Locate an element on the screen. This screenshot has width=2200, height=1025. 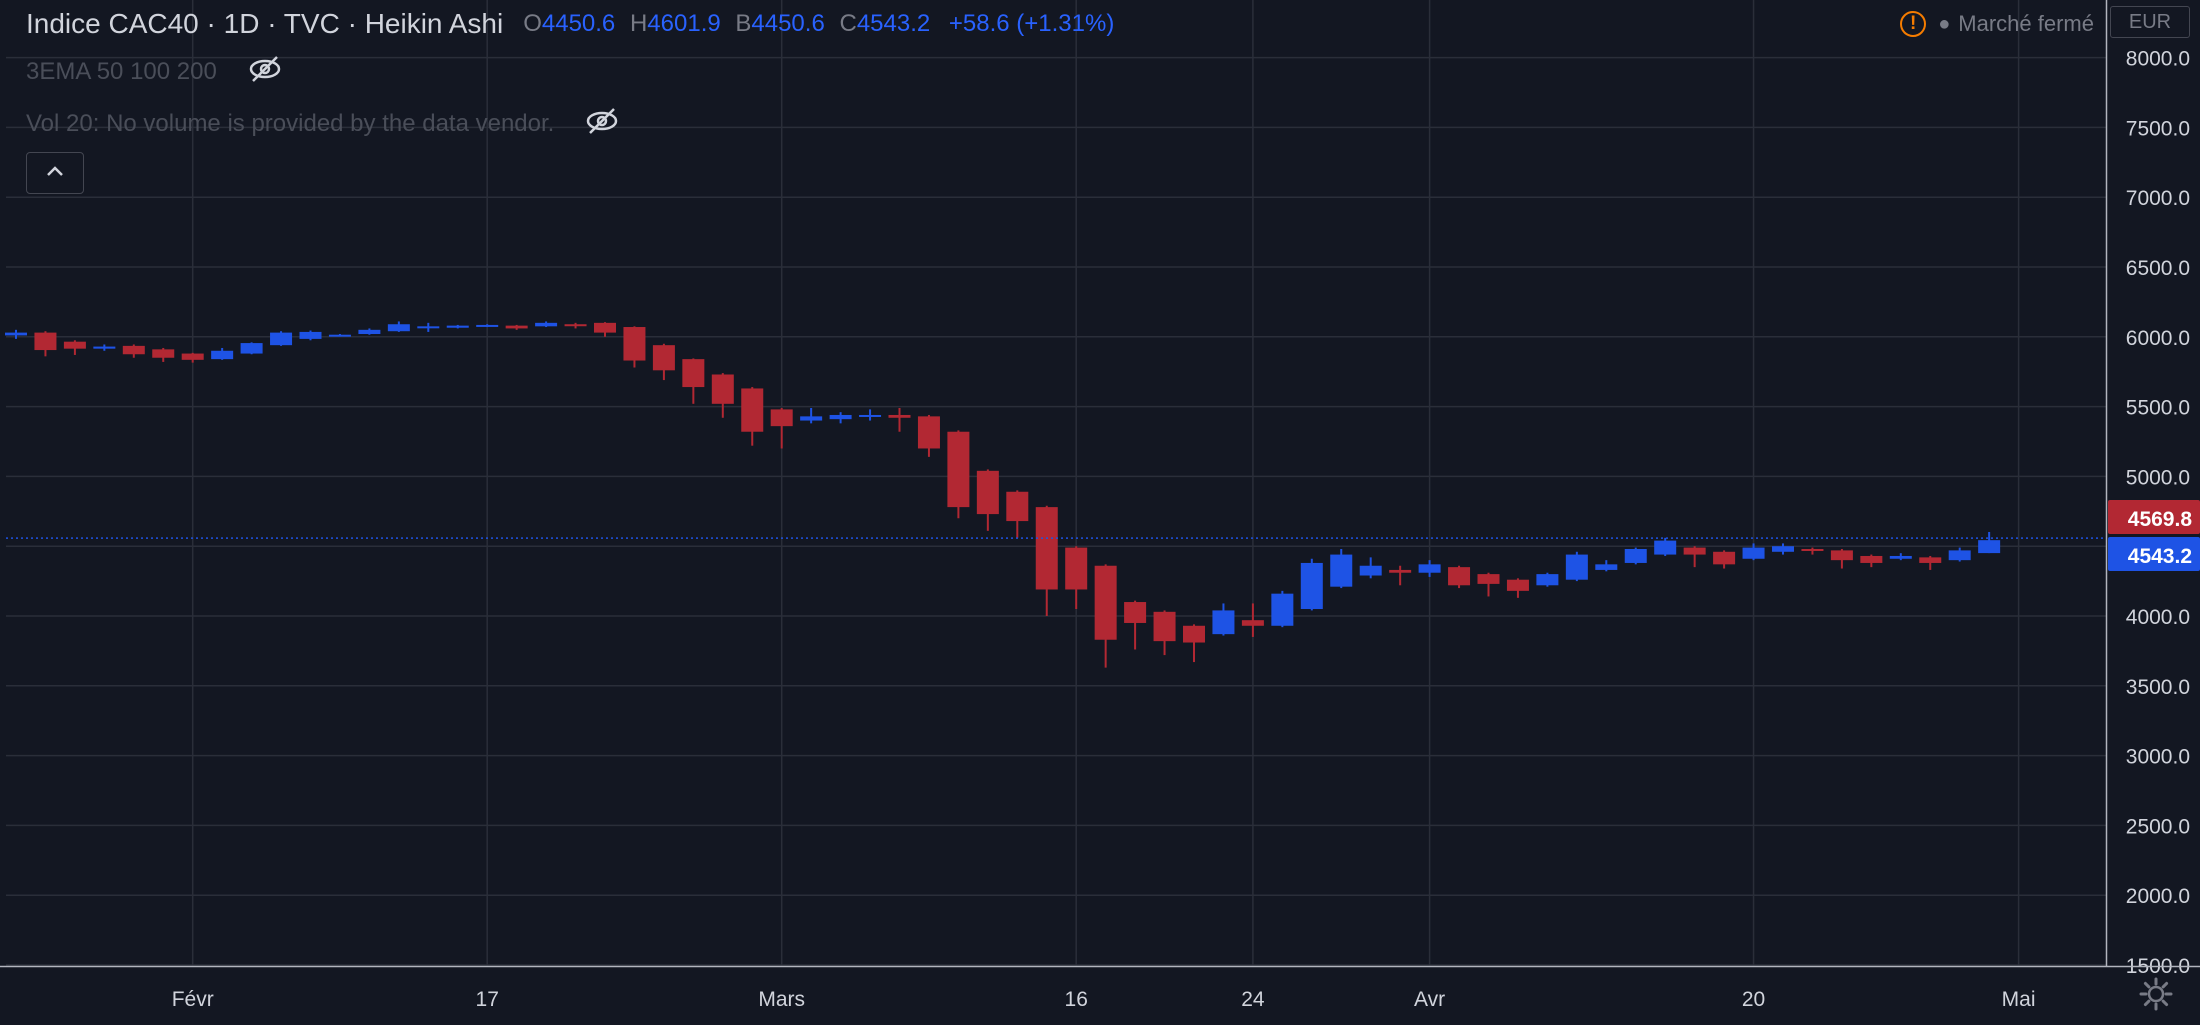
open-key: O is located at coordinates (532, 23).